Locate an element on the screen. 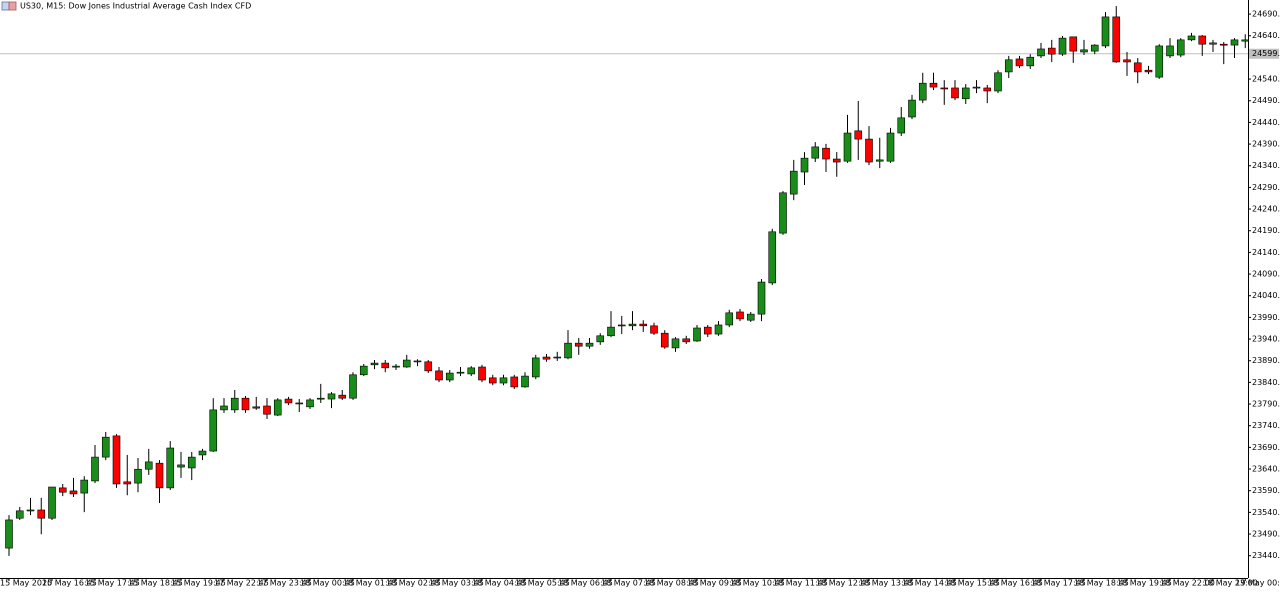  y-tick-label: 23940.5 is located at coordinates (1266, 339).